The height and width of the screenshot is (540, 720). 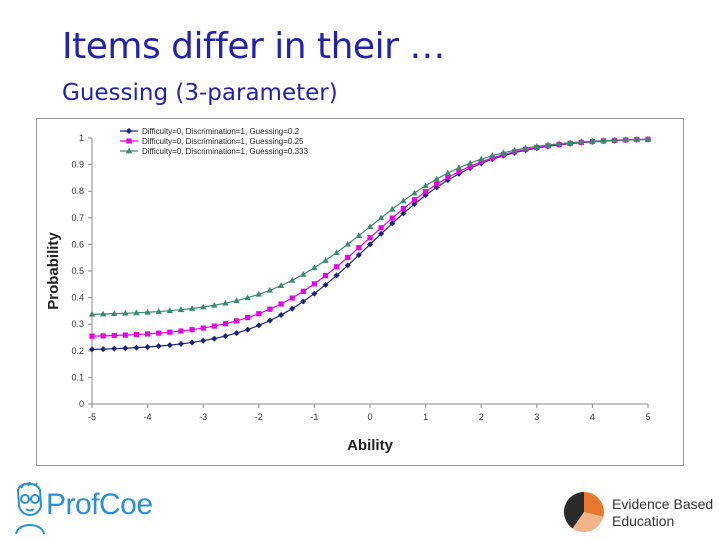 What do you see at coordinates (647, 417) in the screenshot?
I see `x-tick-label: 5` at bounding box center [647, 417].